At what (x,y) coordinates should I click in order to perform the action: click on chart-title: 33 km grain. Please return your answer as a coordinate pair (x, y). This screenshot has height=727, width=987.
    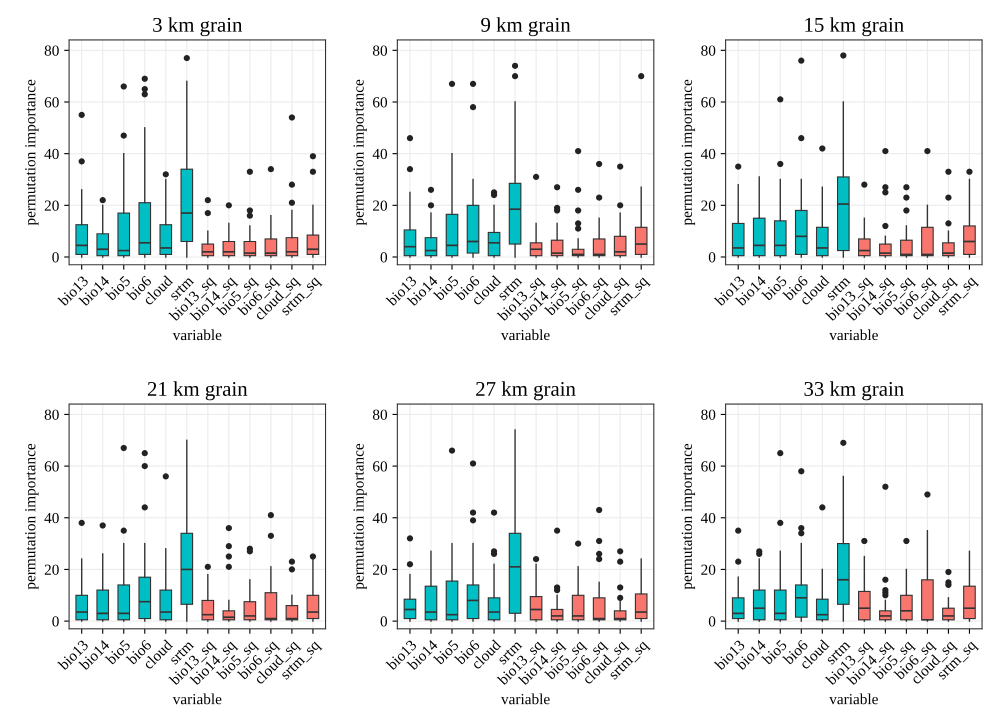
    Looking at the image, I should click on (854, 390).